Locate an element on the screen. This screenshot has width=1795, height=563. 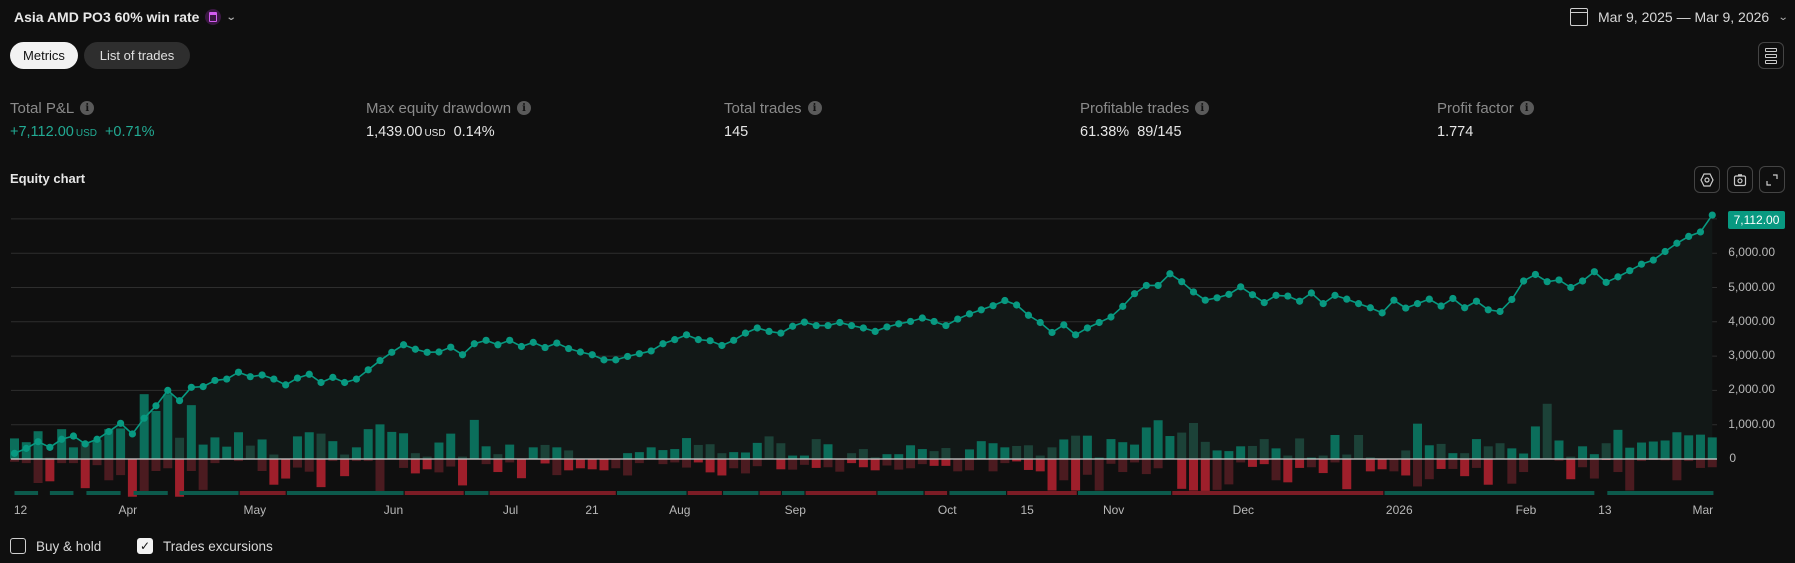
y-tick-label: 2,000.00 is located at coordinates (1751, 389).